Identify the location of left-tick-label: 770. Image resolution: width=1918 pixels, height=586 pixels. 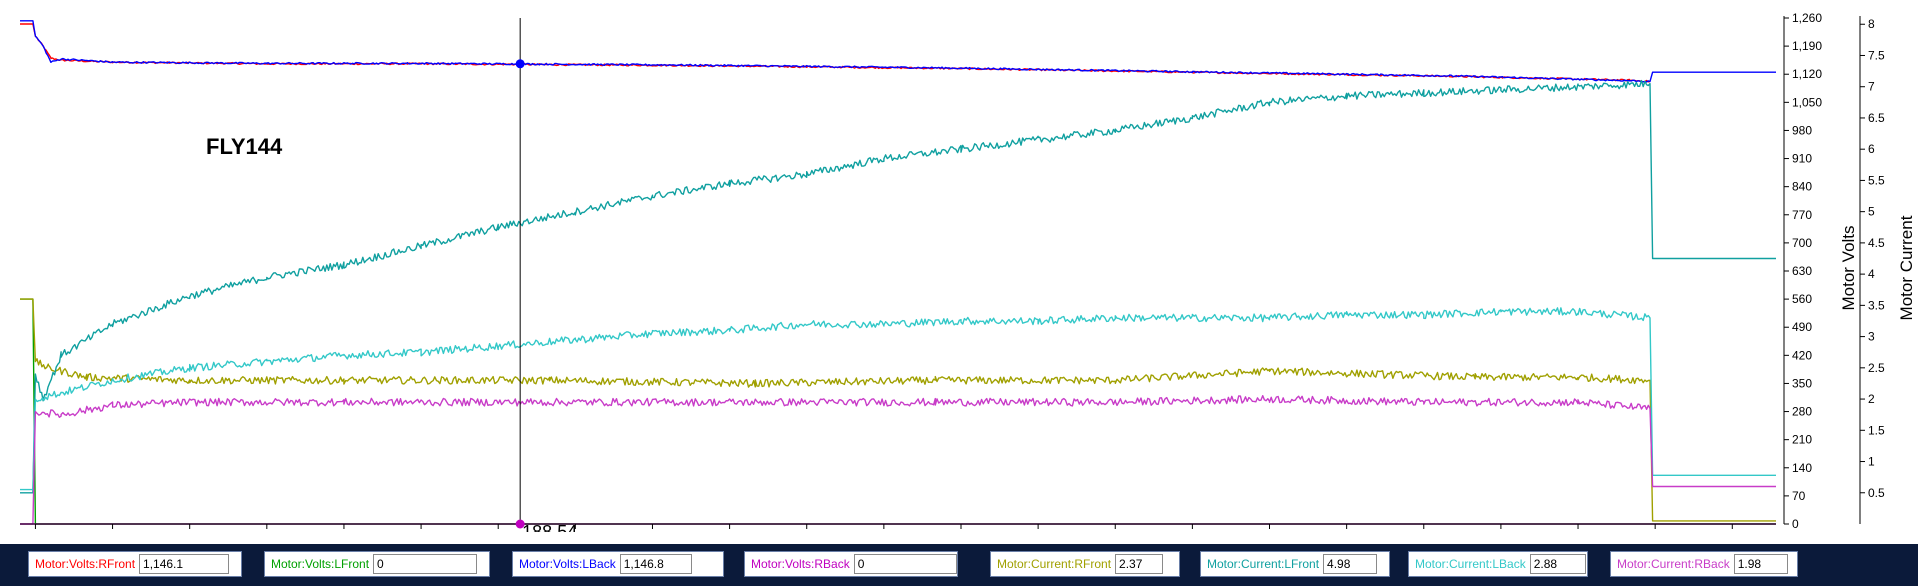
(1802, 215).